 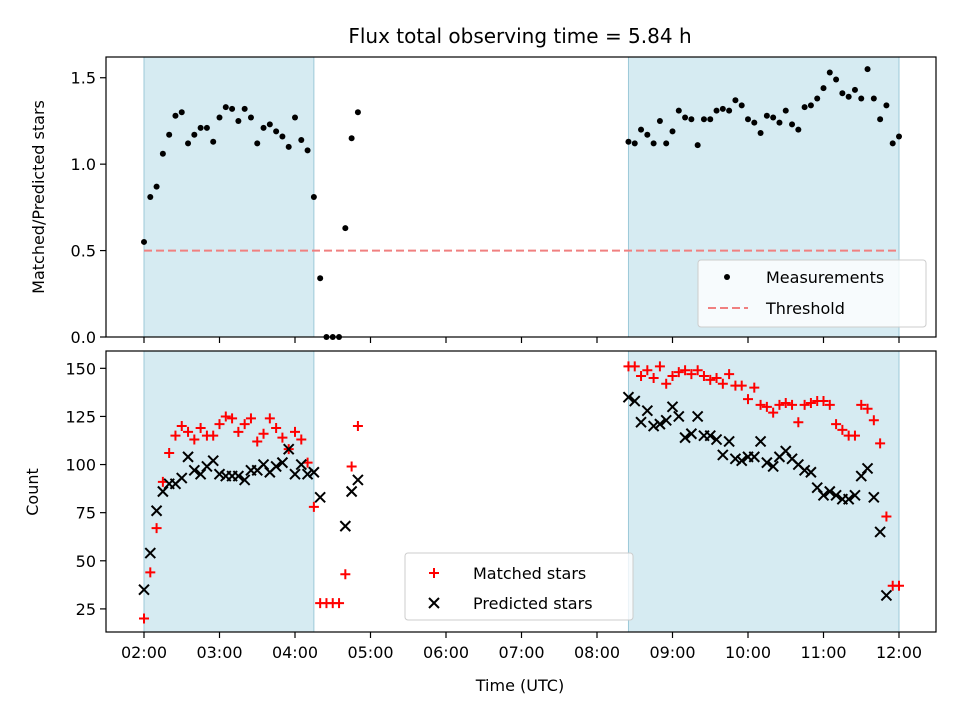 I want to click on legend-measurements-label: Measurements, so click(x=825, y=277).